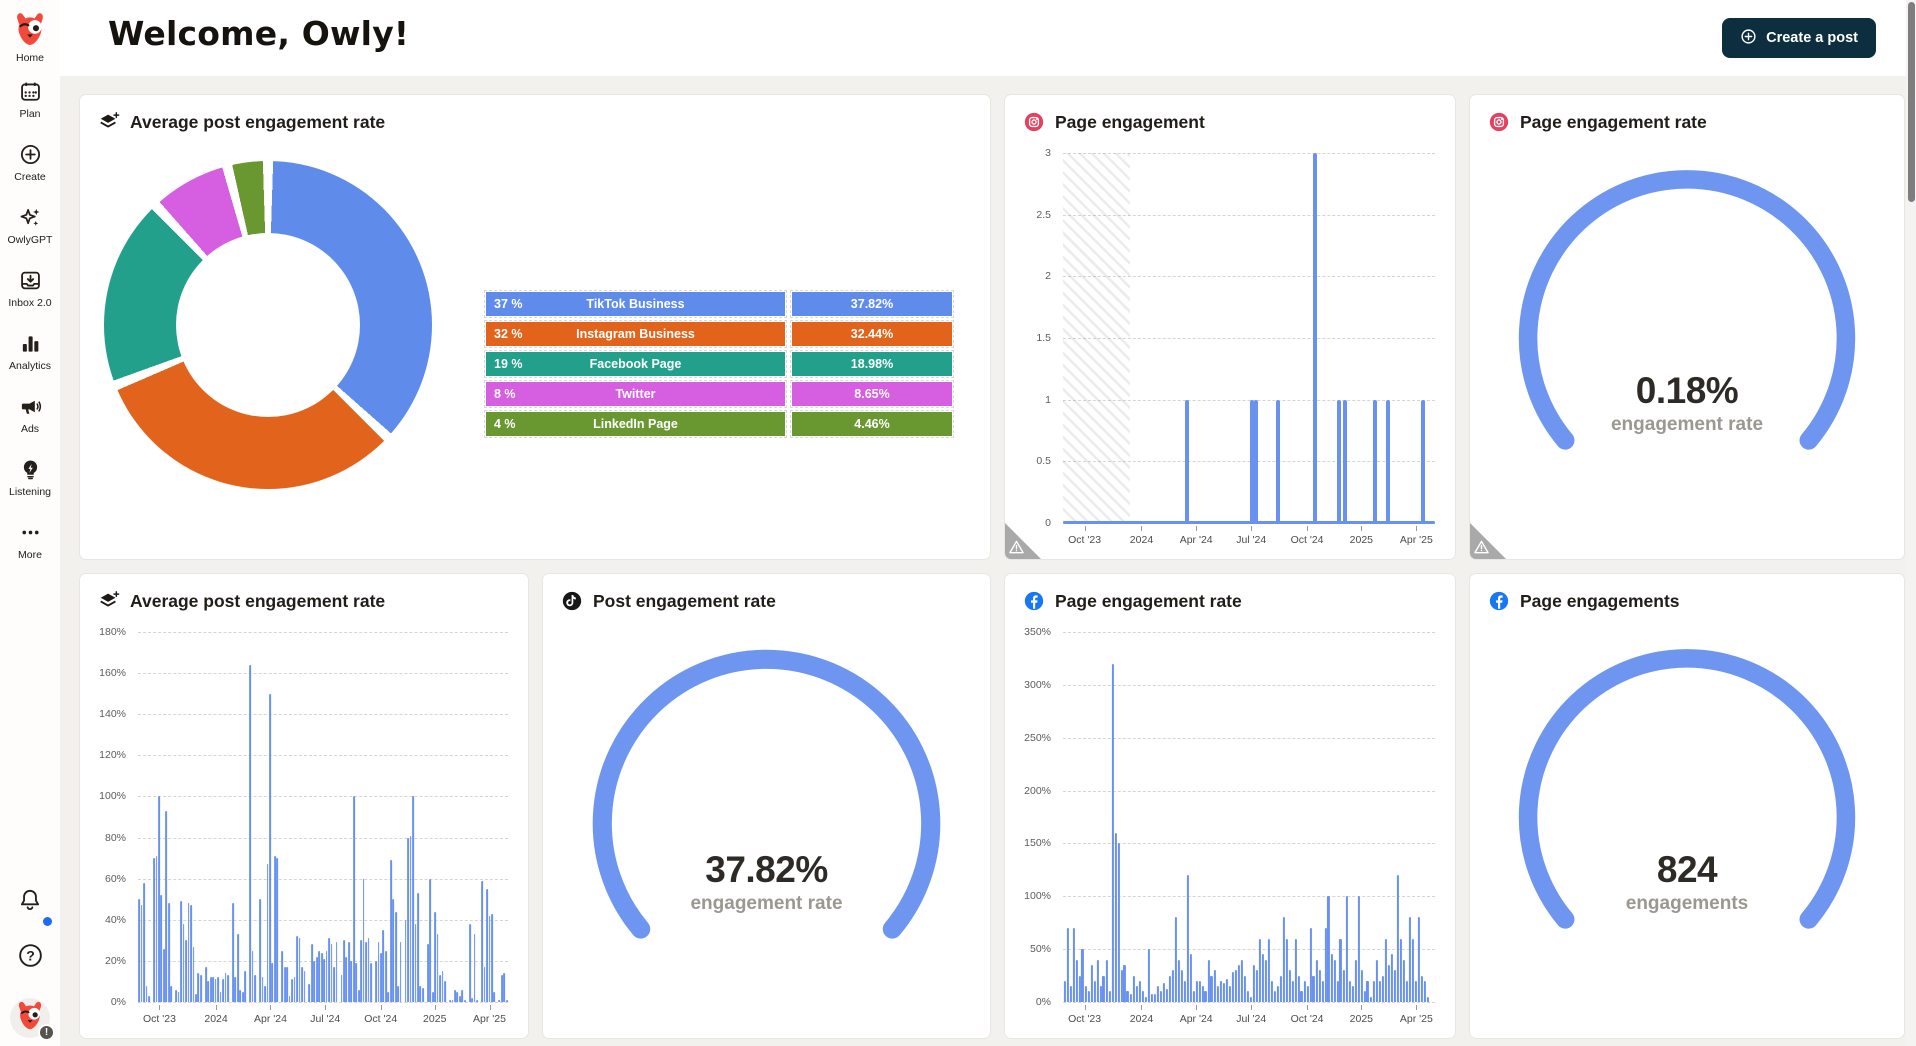 Image resolution: width=1916 pixels, height=1046 pixels. Describe the element at coordinates (872, 334) in the screenshot. I see `legend-value-cell: 32.44%` at that location.